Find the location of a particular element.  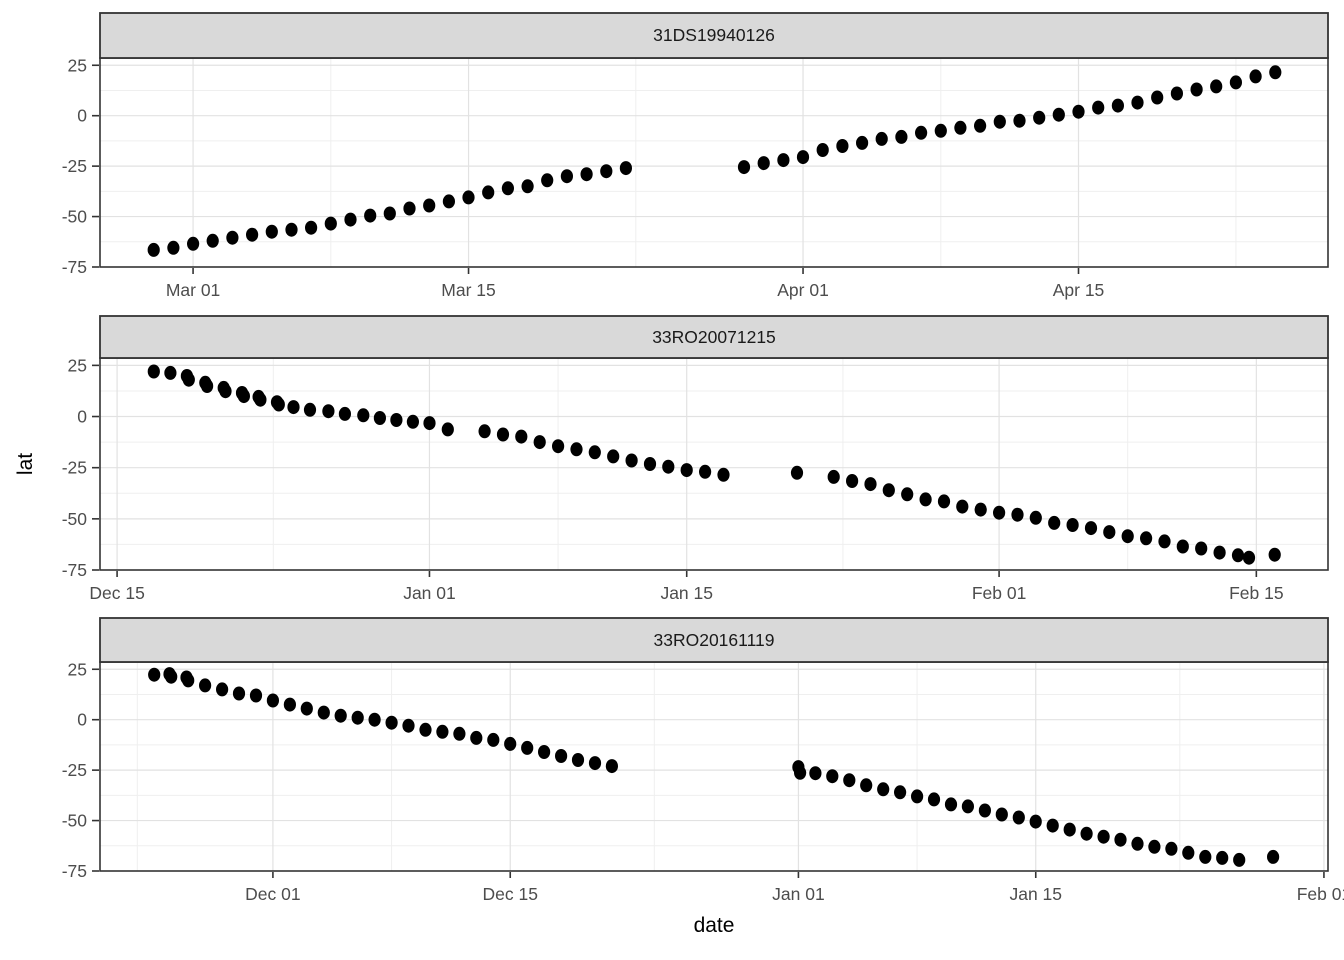

x-tick-label: Apr 01 is located at coordinates (803, 290).